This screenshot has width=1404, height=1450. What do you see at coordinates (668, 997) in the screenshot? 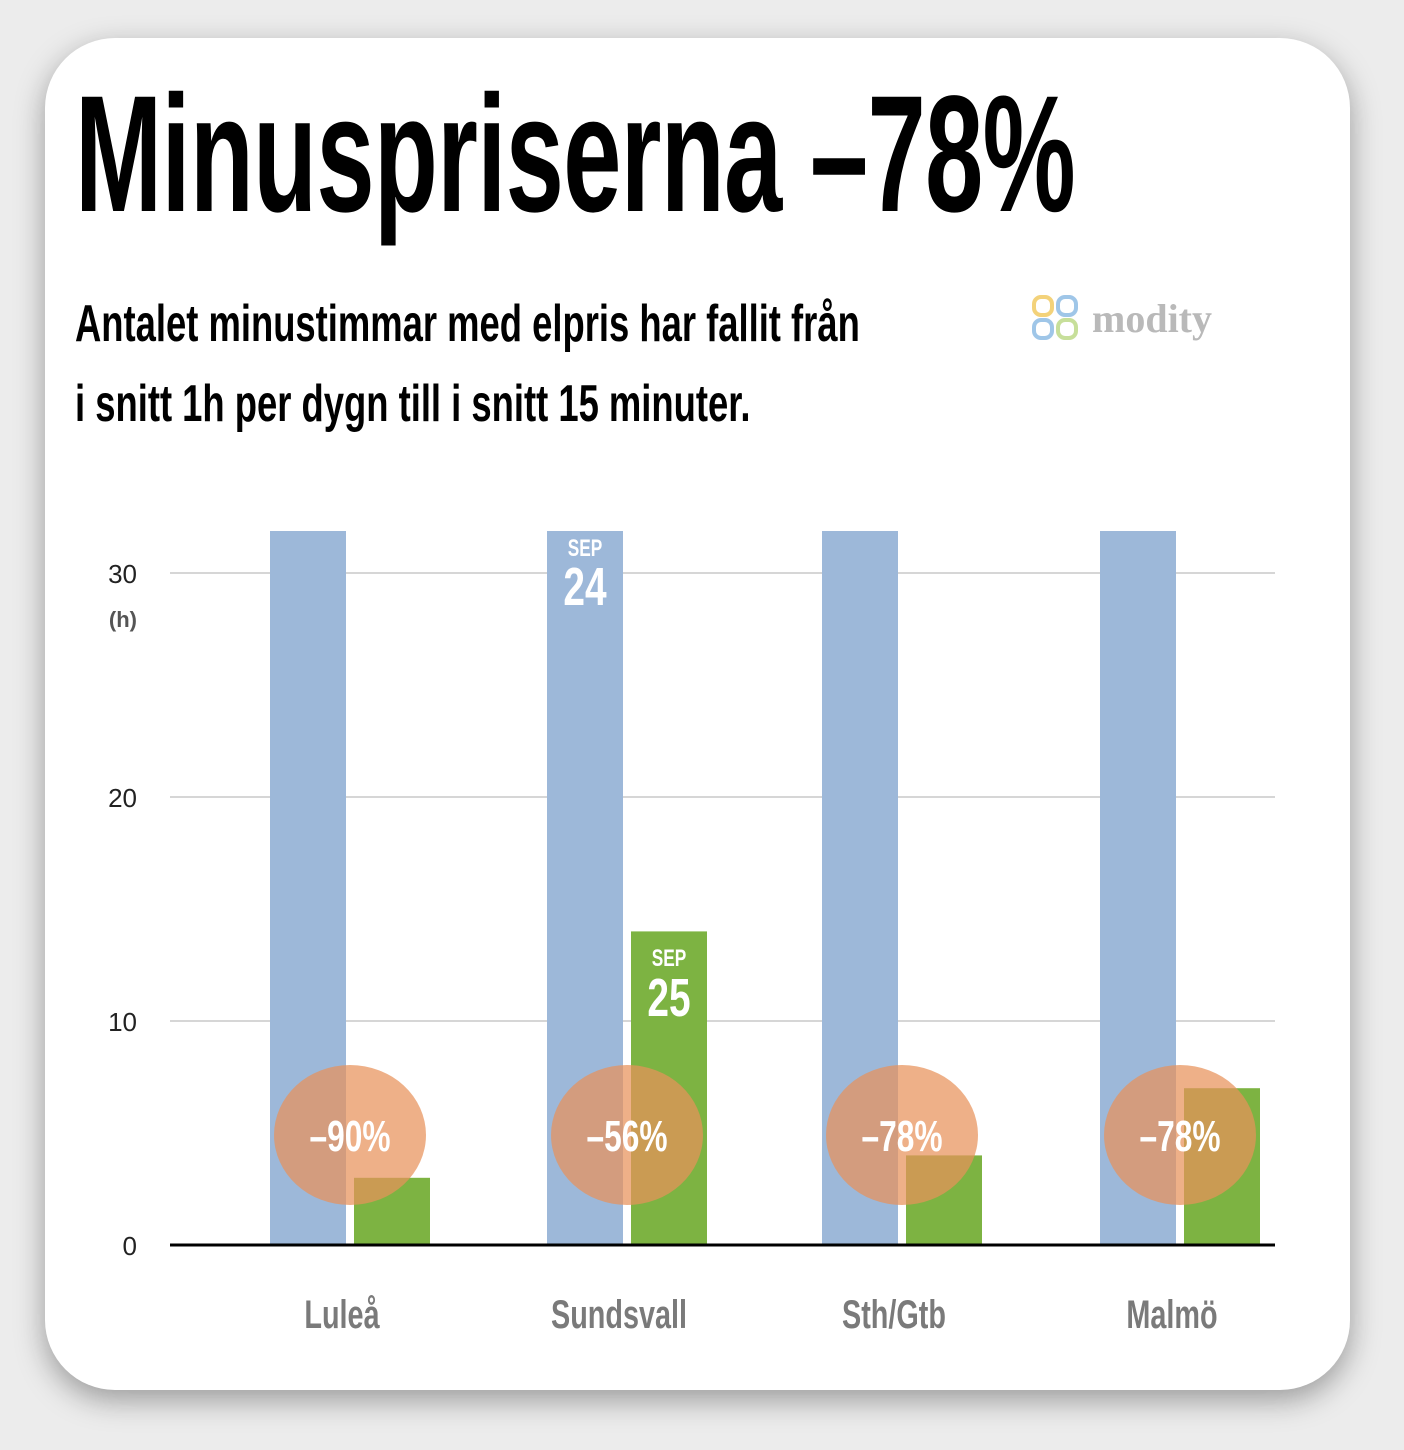
I see `series-tag-year: 25` at bounding box center [668, 997].